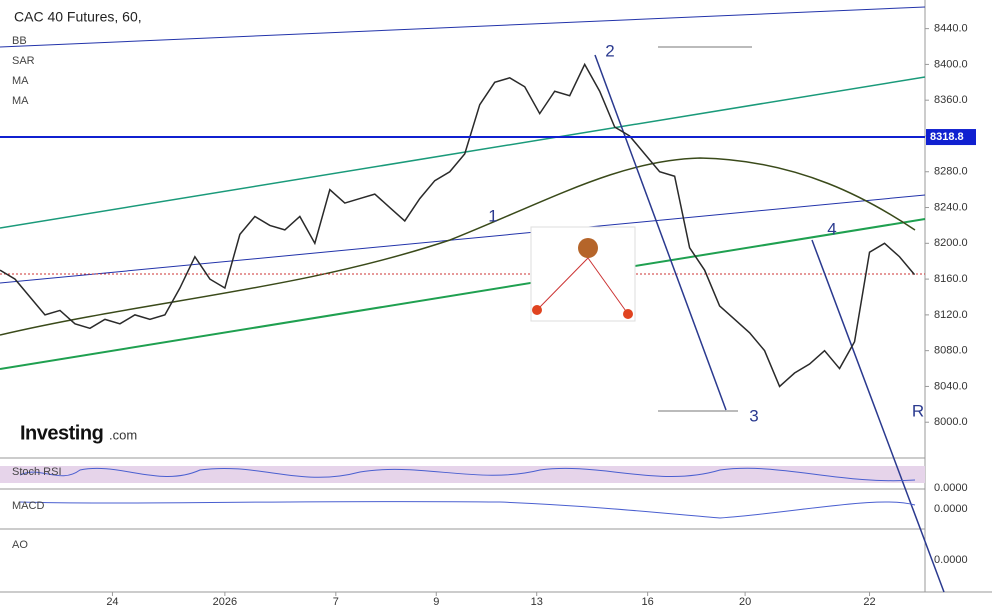 This screenshot has width=992, height=612. What do you see at coordinates (869, 602) in the screenshot?
I see `x-tick-label: 22` at bounding box center [869, 602].